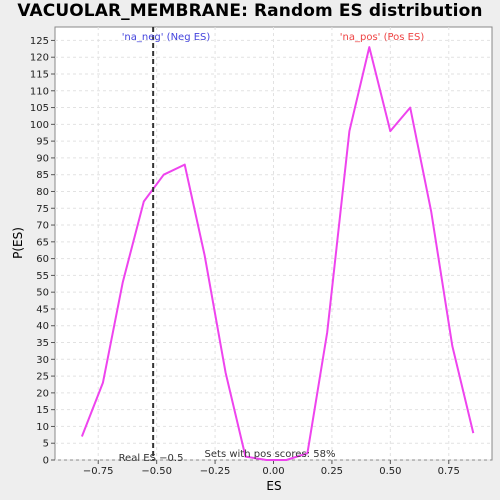  What do you see at coordinates (42, 192) in the screenshot?
I see `y-tick-label: 80` at bounding box center [42, 192].